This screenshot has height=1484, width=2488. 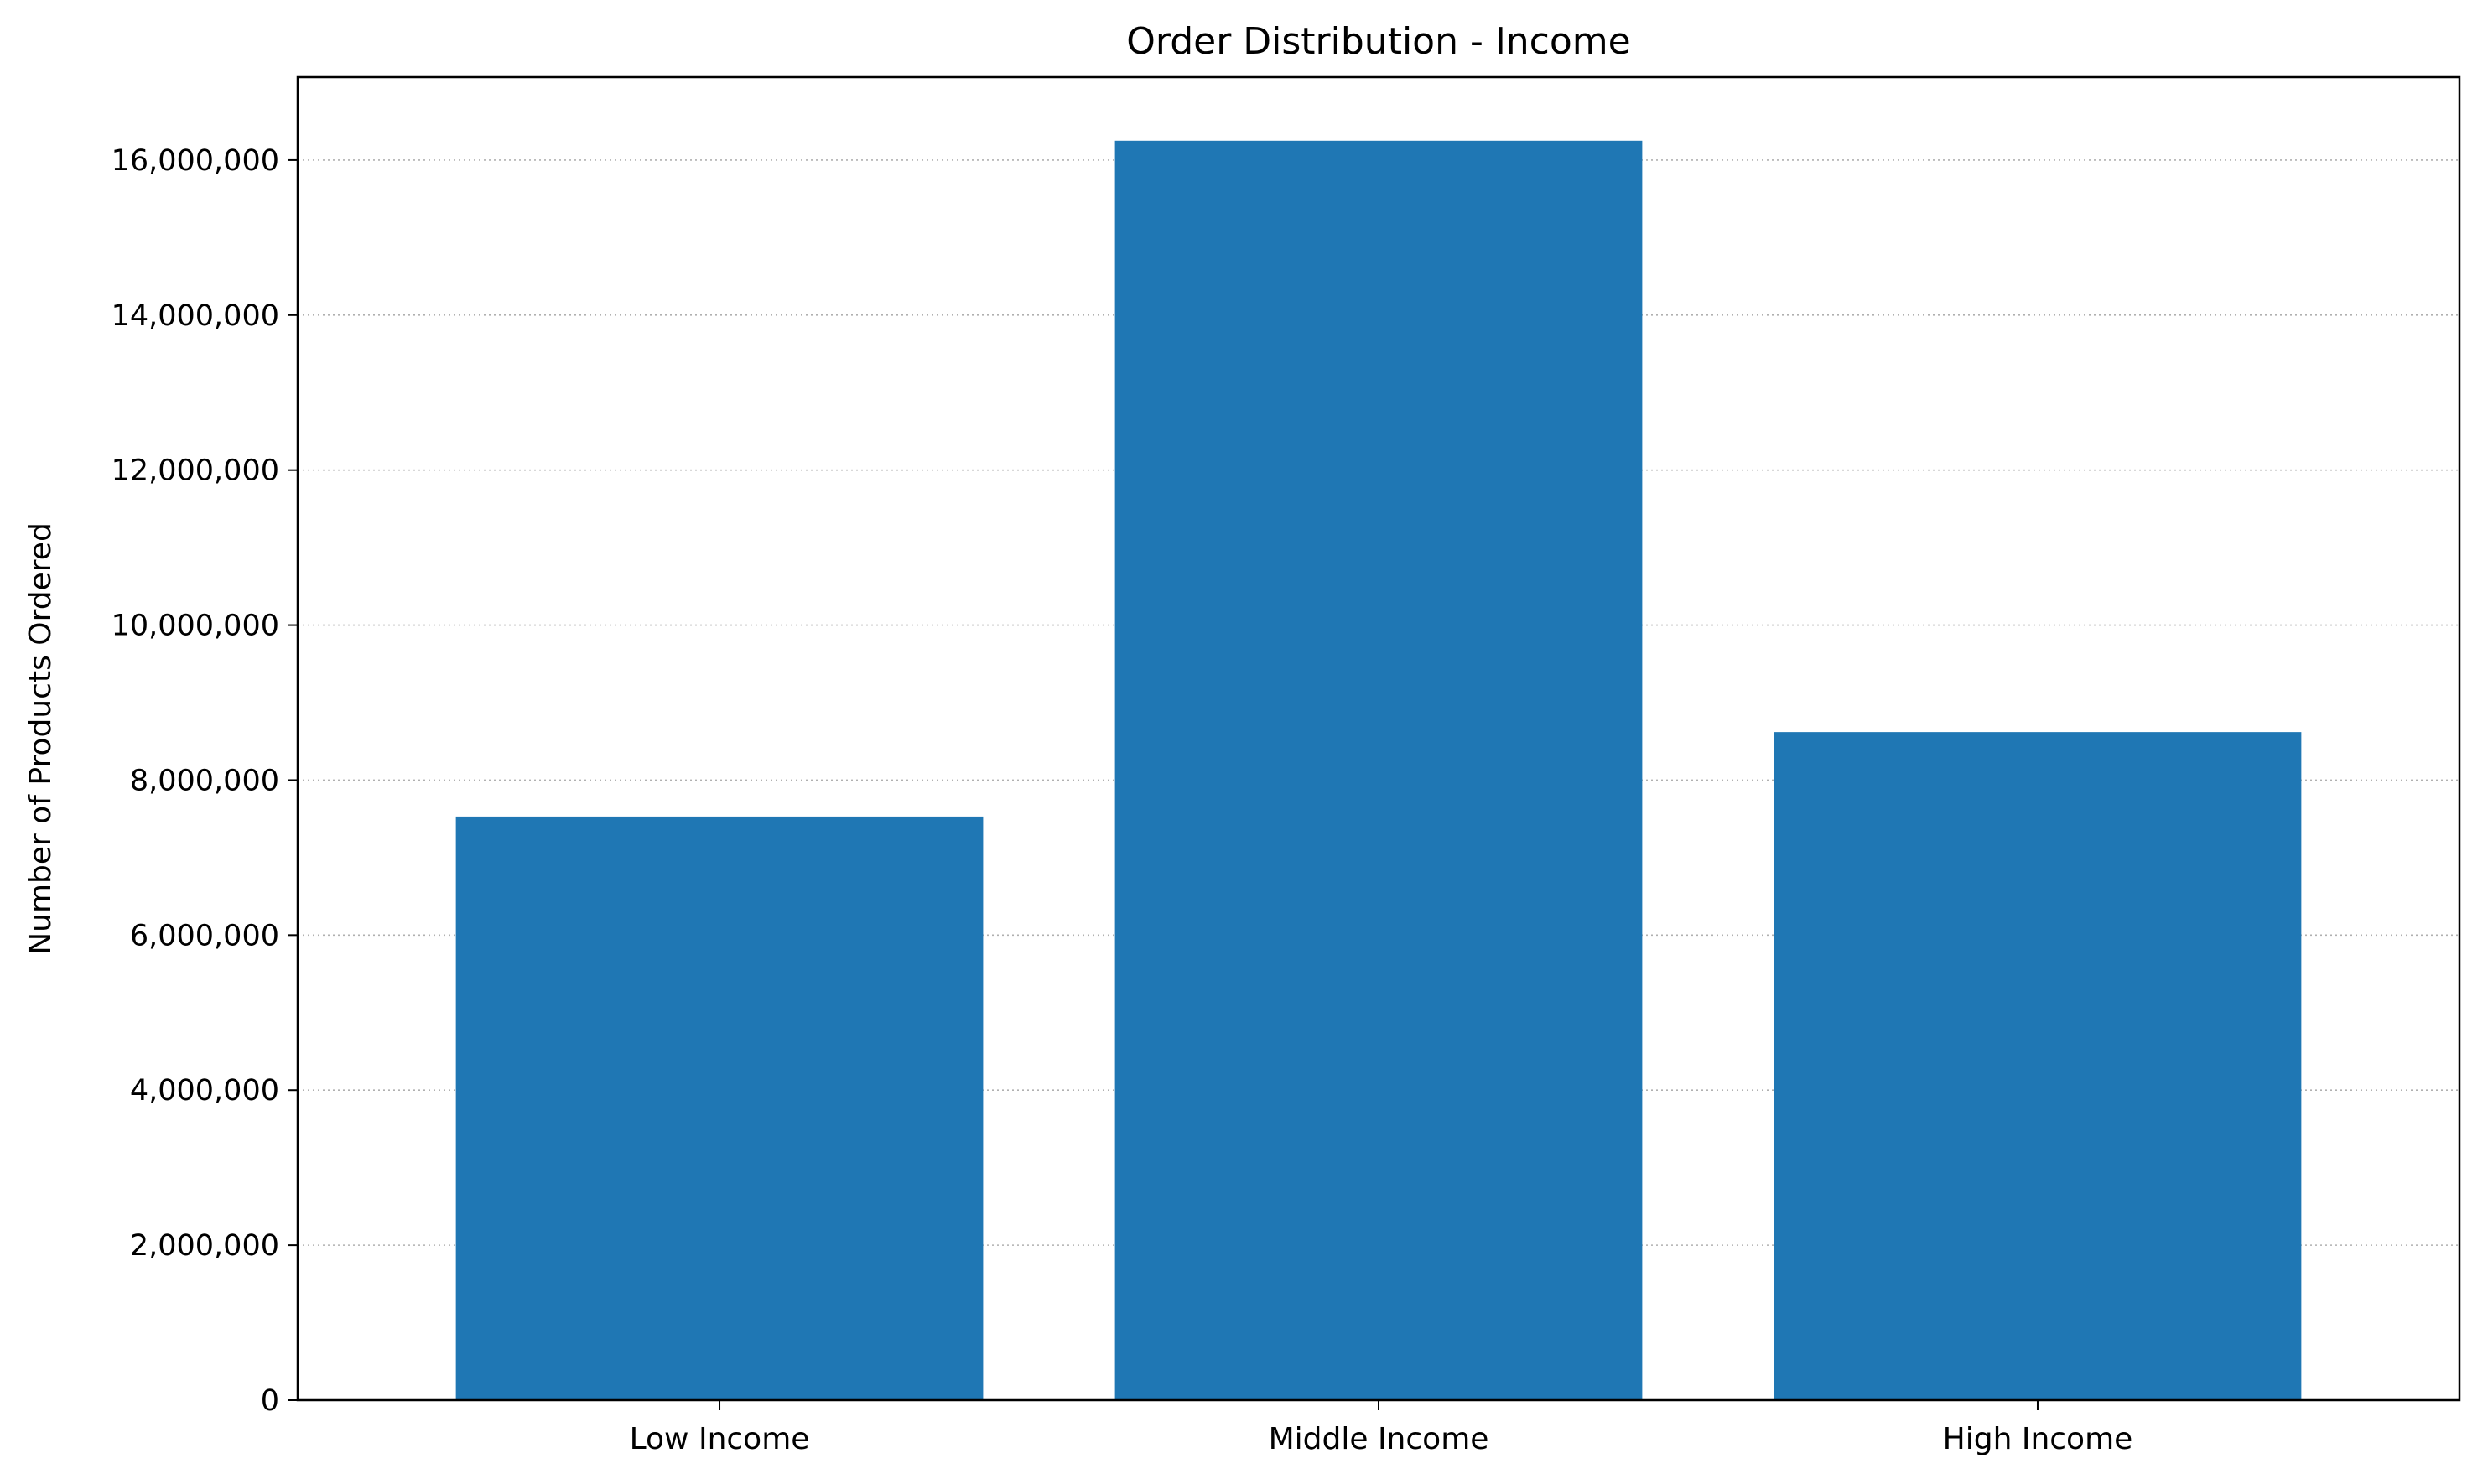 What do you see at coordinates (719, 1108) in the screenshot?
I see `bar-low-income` at bounding box center [719, 1108].